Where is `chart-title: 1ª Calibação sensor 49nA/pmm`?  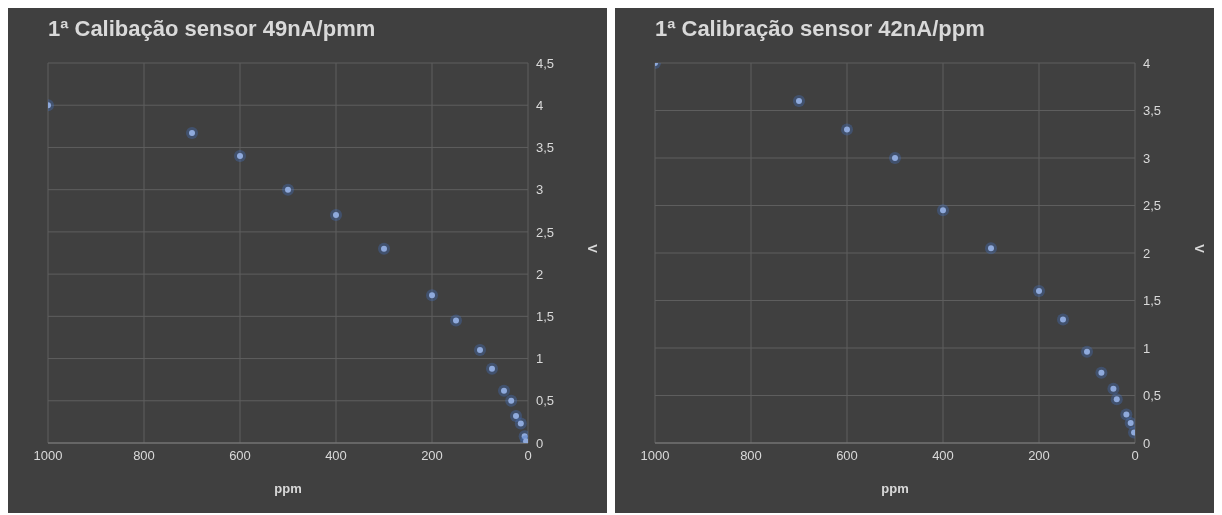
chart-title: 1ª Calibação sensor 49nA/pmm is located at coordinates (212, 29).